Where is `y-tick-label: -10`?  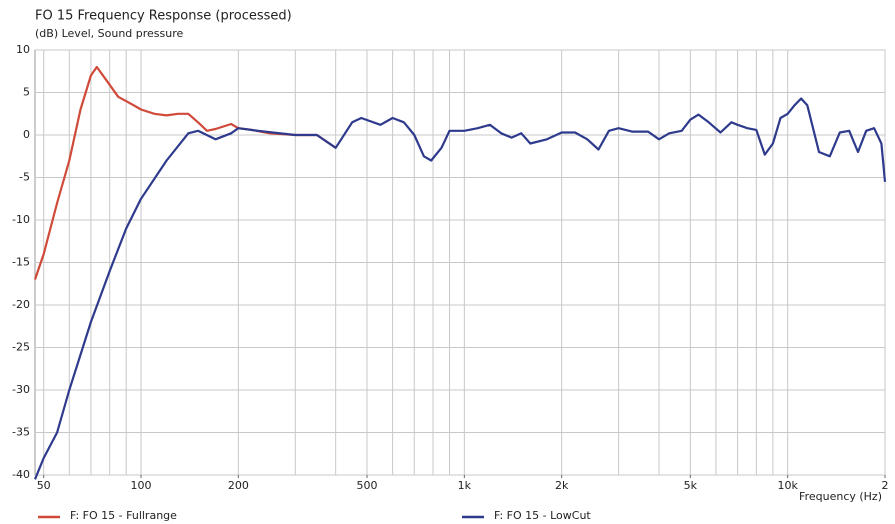 y-tick-label: -10 is located at coordinates (21, 219).